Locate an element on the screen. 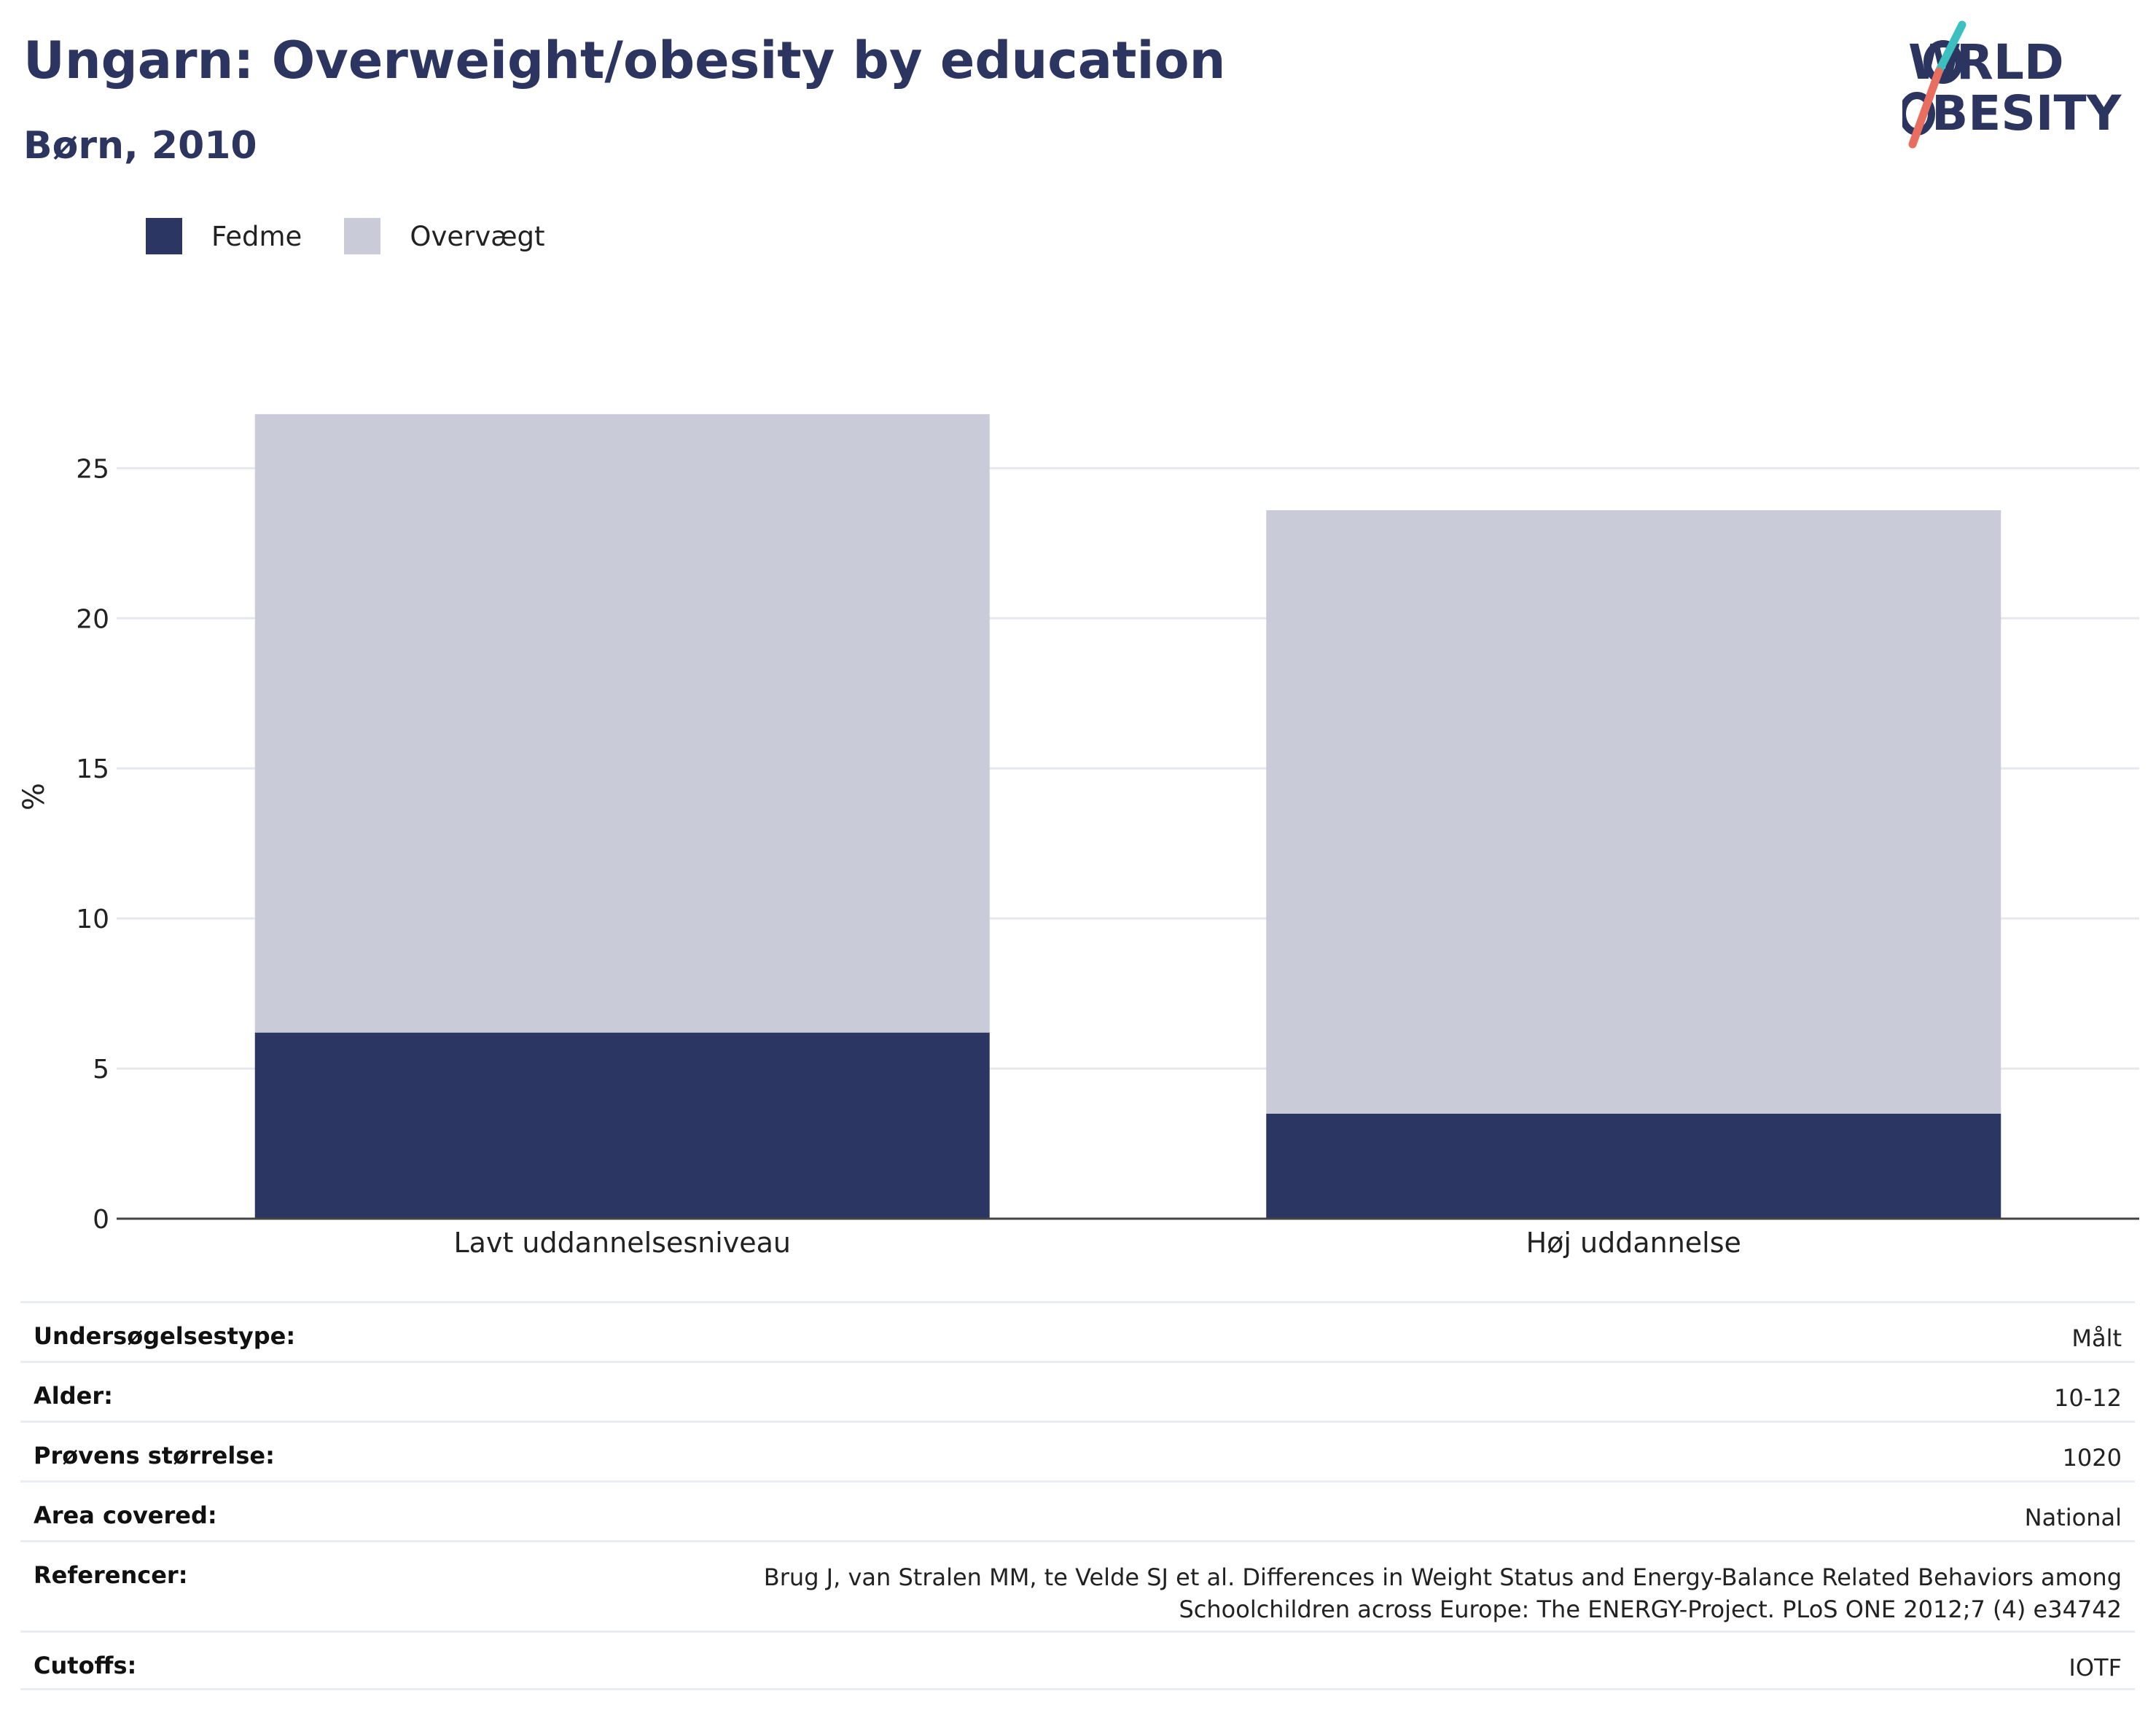  details-row: Undersøgelsestype: Målt is located at coordinates (1077, 1331).